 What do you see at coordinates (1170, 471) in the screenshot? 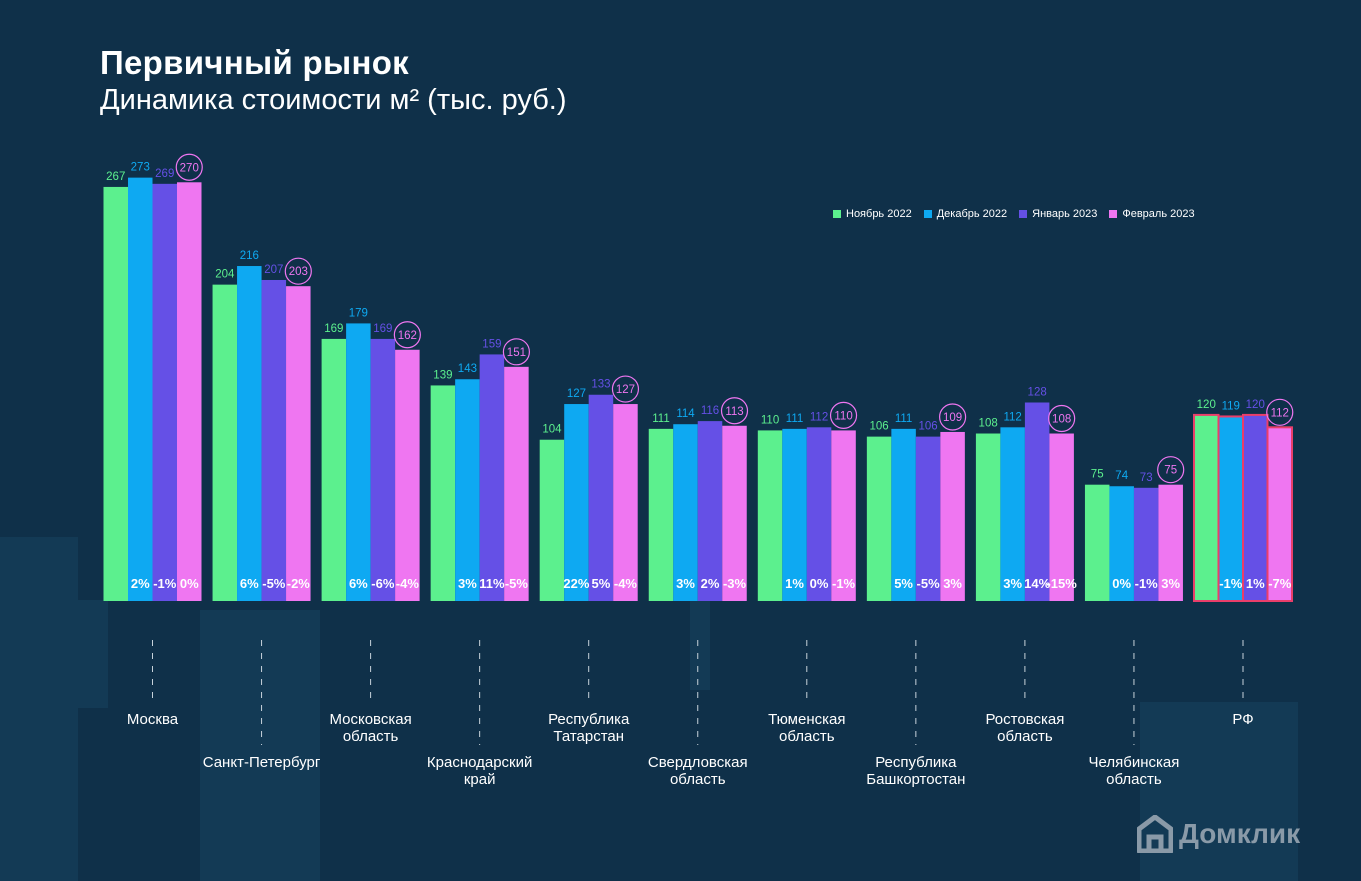
I see `data-label: 75` at bounding box center [1170, 471].